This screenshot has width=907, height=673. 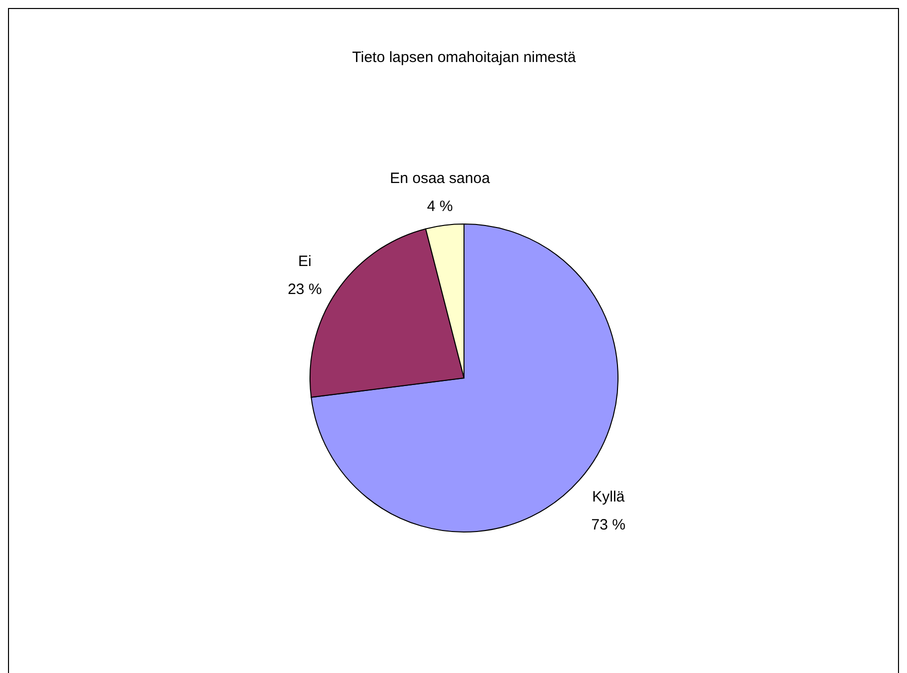 What do you see at coordinates (305, 289) in the screenshot?
I see `data-label: 23 %` at bounding box center [305, 289].